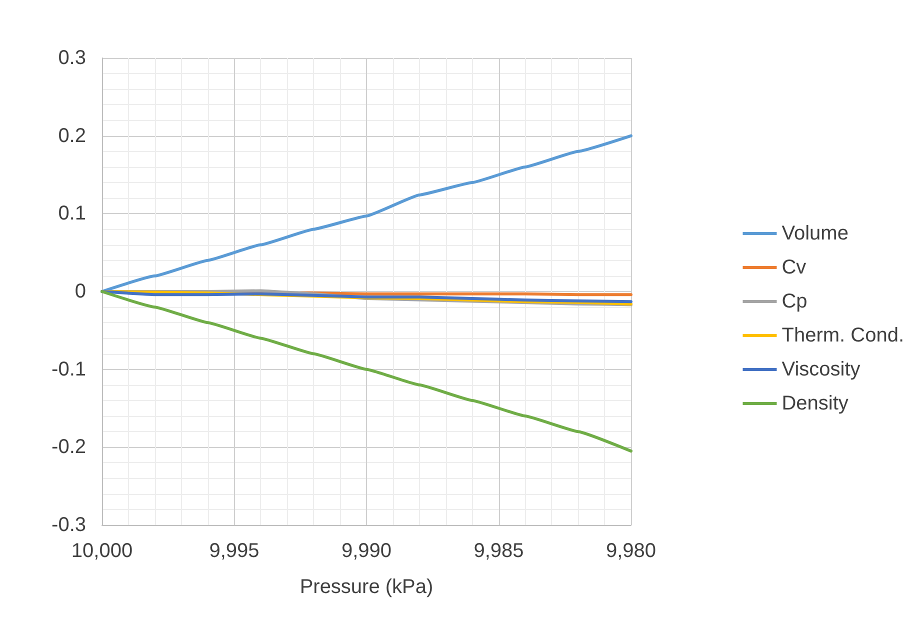 The width and height of the screenshot is (919, 637). What do you see at coordinates (499, 551) in the screenshot?
I see `x-tick-label: 9,985` at bounding box center [499, 551].